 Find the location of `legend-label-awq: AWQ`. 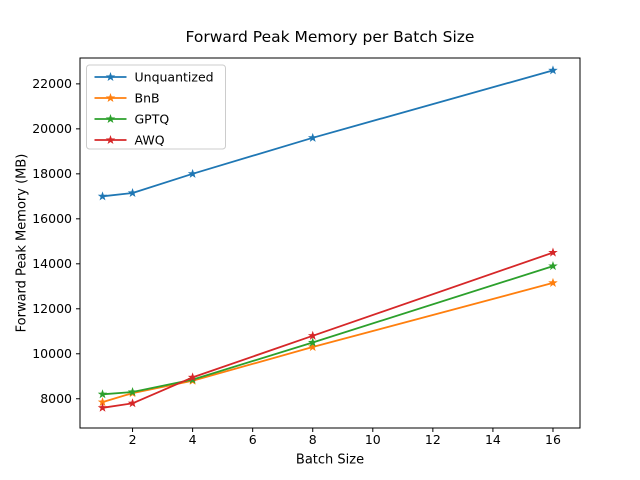

legend-label-awq: AWQ is located at coordinates (150, 139).